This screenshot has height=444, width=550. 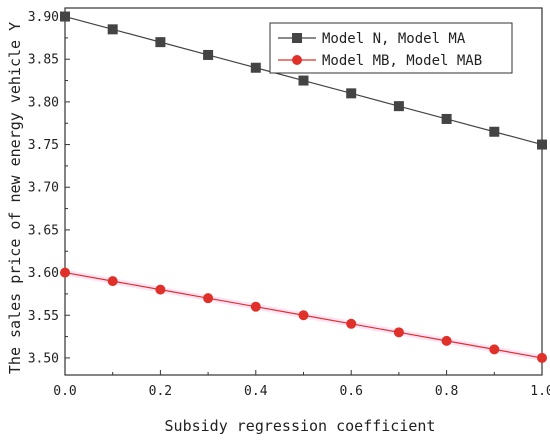 I want to click on legend: Model N, Model MA Model MB, Model MAB, so click(x=391, y=48).